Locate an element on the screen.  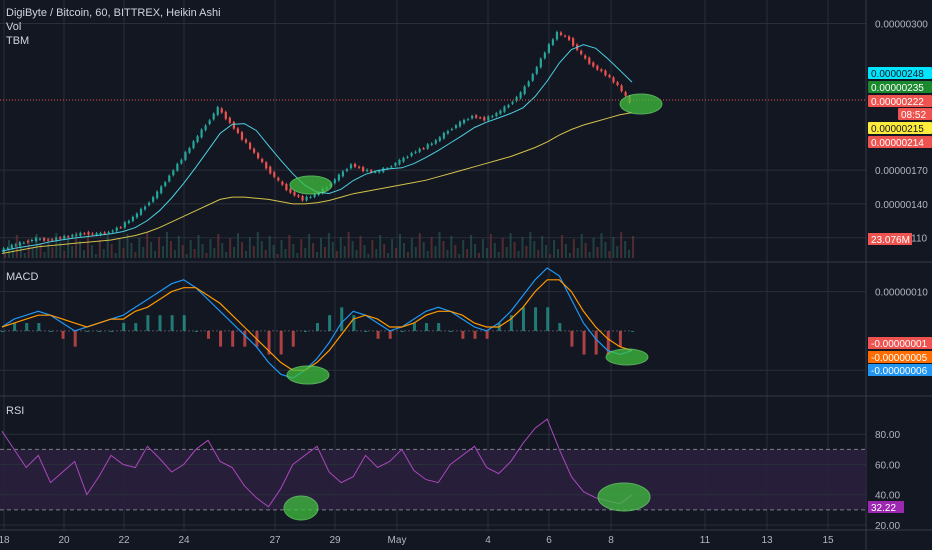
x-tick-label: 4 is located at coordinates (488, 540).